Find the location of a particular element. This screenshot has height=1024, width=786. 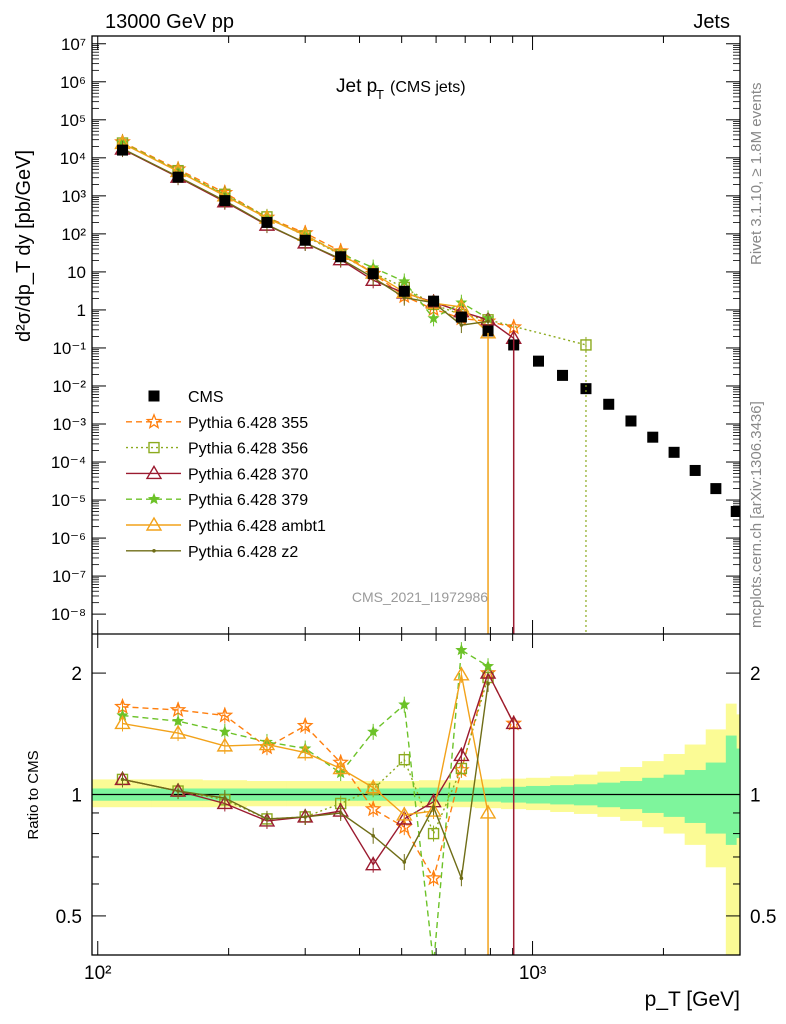

x-tick-label: 10² is located at coordinates (97, 973).